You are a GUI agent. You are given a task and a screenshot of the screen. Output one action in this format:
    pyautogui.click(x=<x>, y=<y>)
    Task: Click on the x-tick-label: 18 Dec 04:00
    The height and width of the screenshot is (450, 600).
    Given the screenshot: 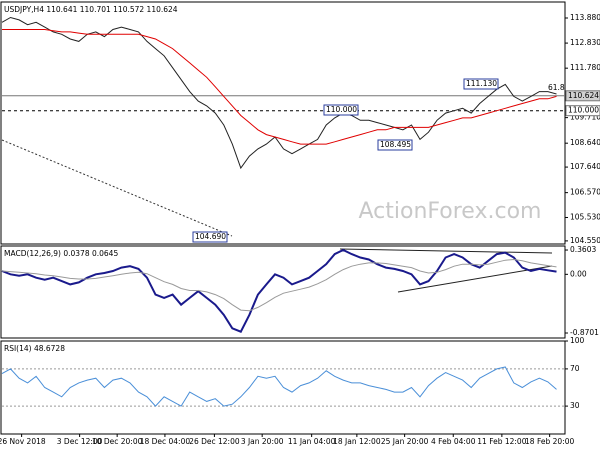 What is the action you would take?
    pyautogui.click(x=165, y=441)
    